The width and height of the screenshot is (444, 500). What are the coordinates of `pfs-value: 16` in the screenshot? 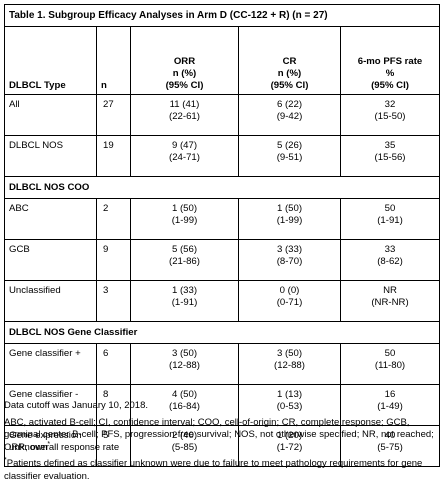 It's located at (390, 394).